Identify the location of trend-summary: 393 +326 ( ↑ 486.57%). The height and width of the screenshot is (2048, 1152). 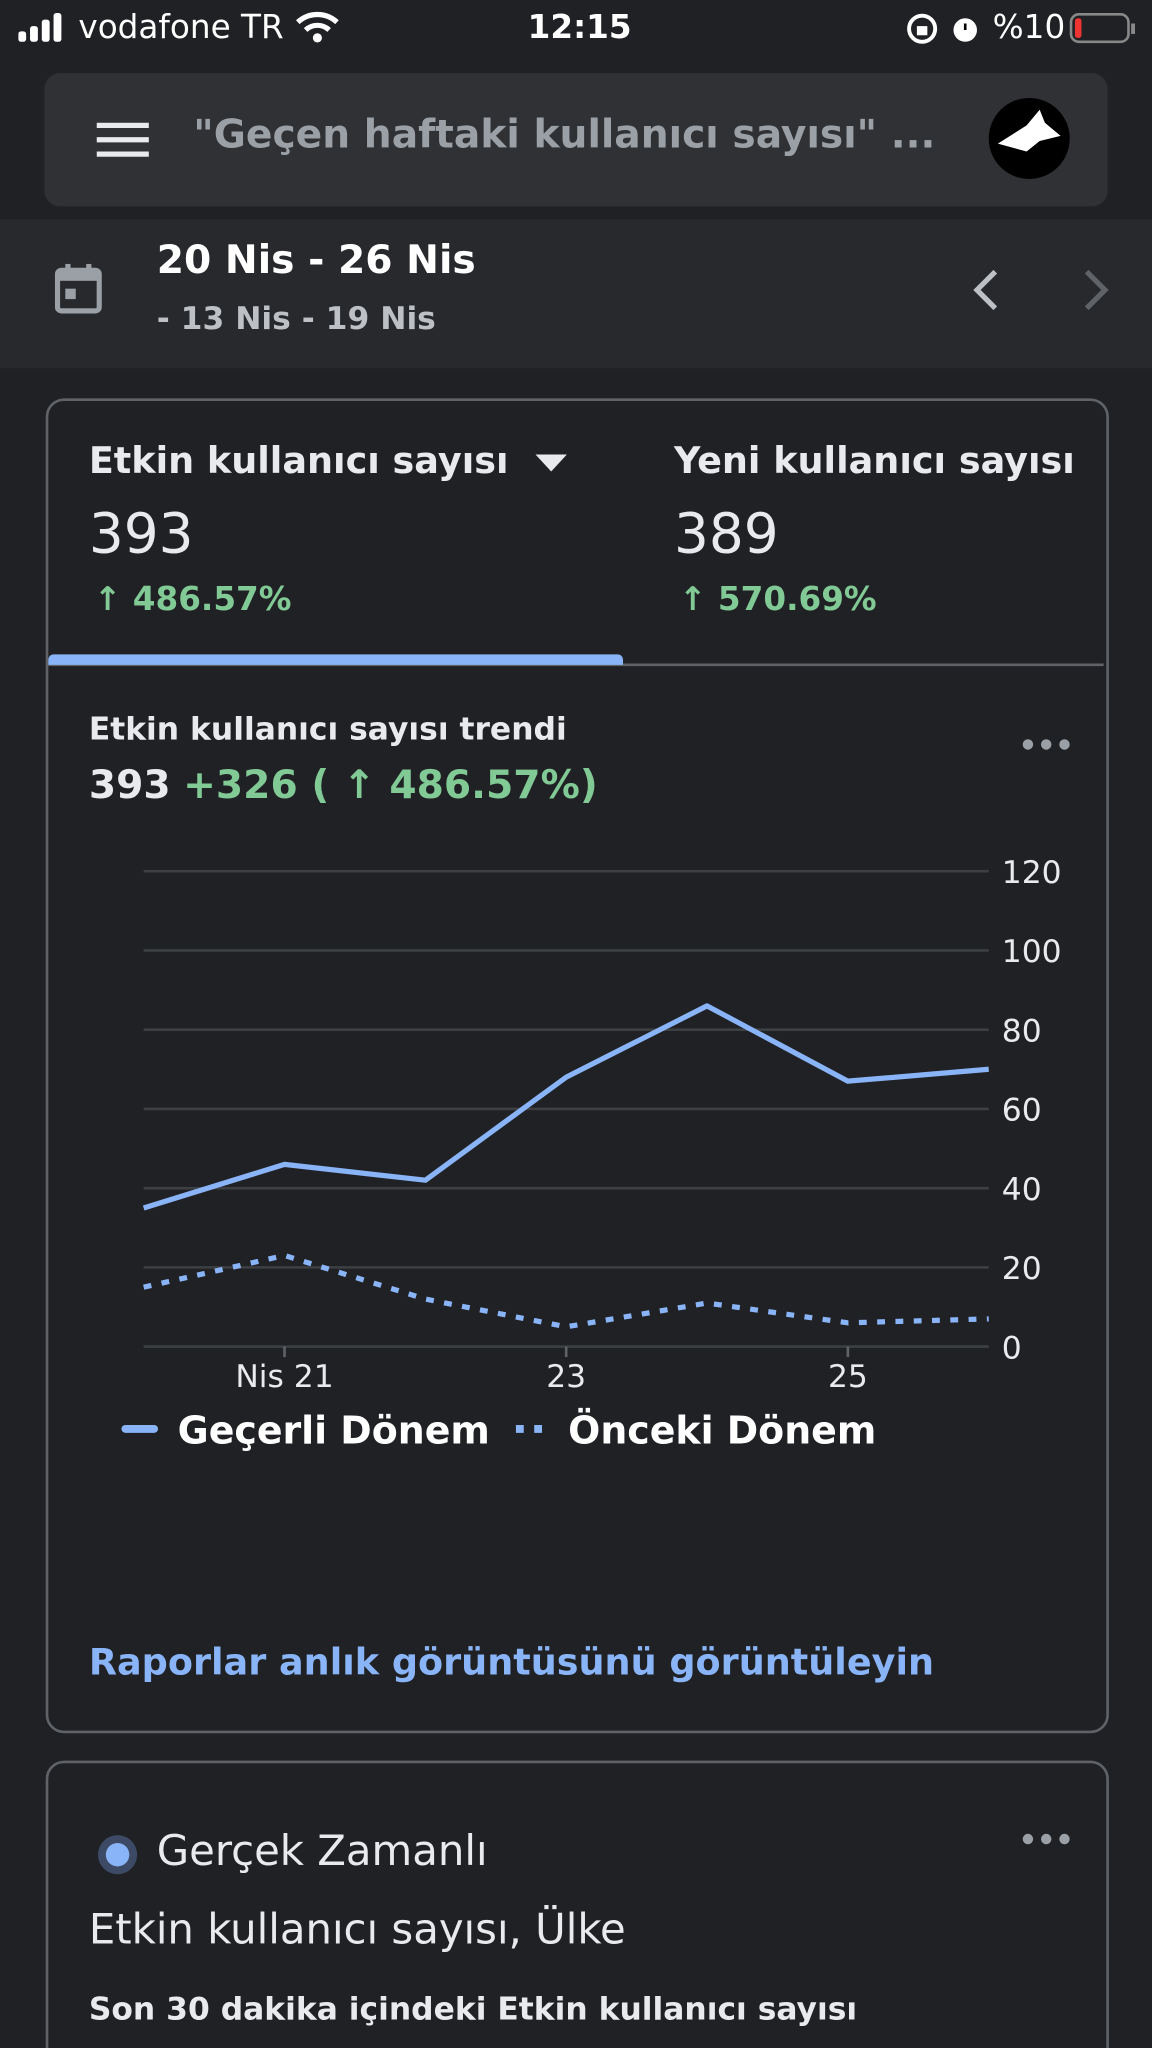
(343, 786).